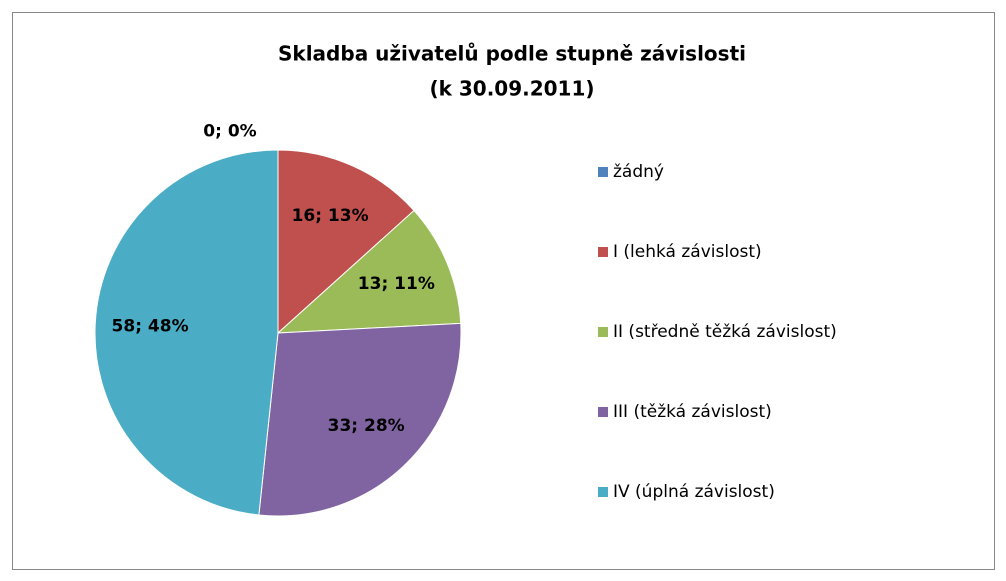  What do you see at coordinates (366, 426) in the screenshot?
I see `data-label: 33; 28%` at bounding box center [366, 426].